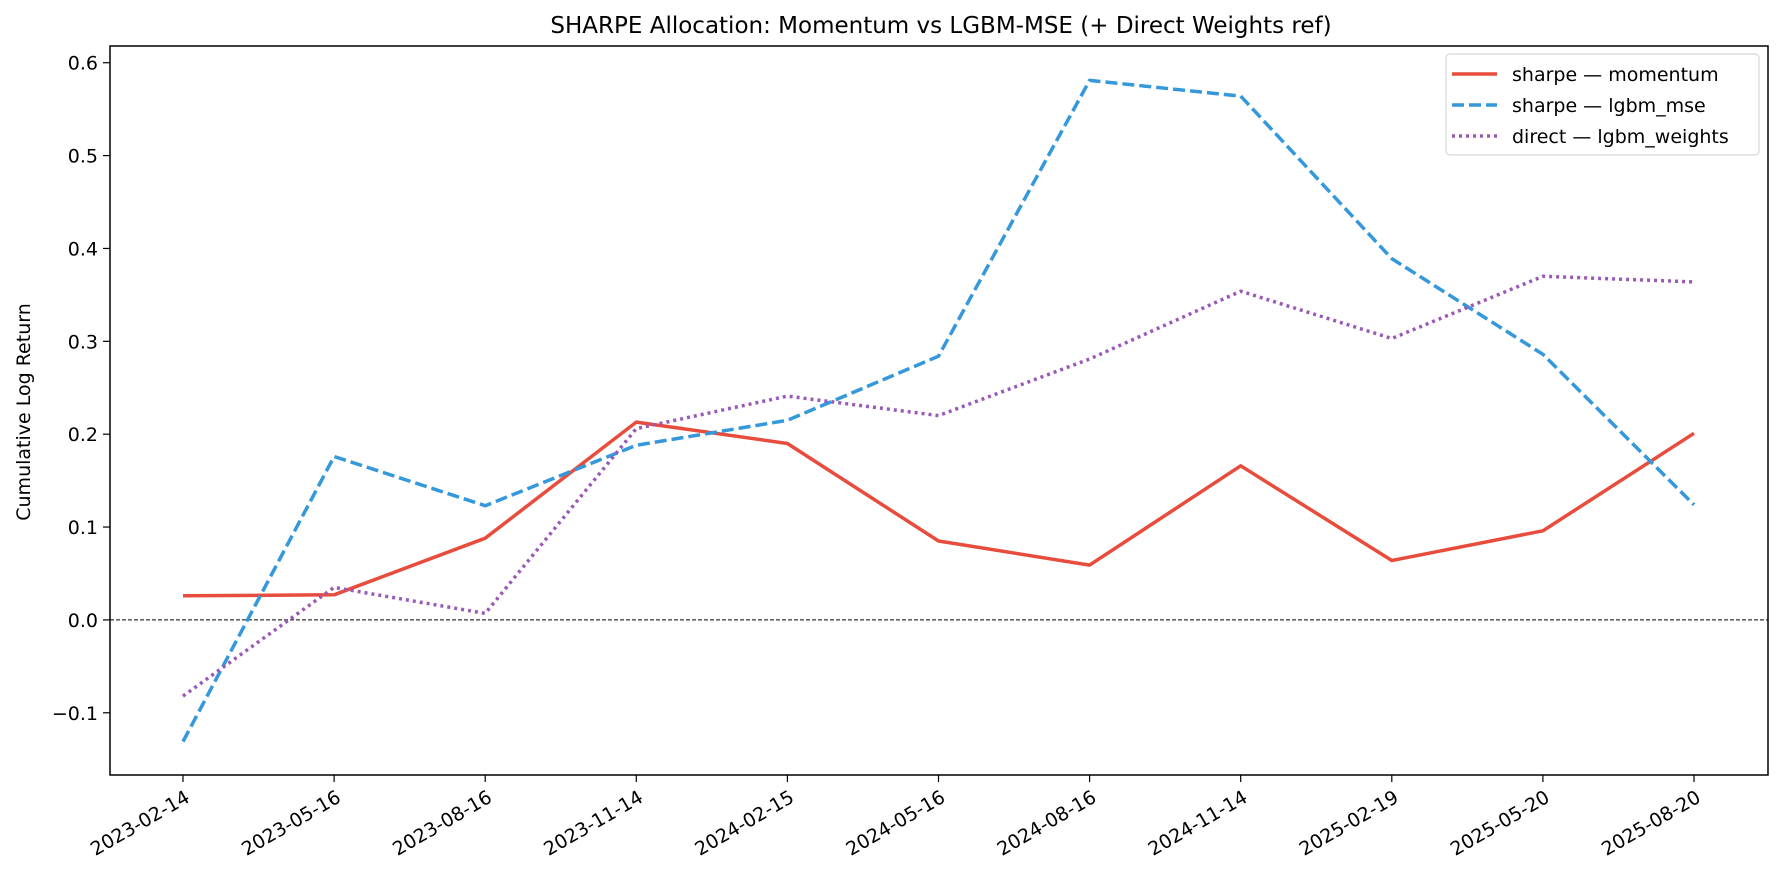 Image resolution: width=1784 pixels, height=882 pixels. What do you see at coordinates (140, 823) in the screenshot?
I see `x-tick-label: 2023-02-14` at bounding box center [140, 823].